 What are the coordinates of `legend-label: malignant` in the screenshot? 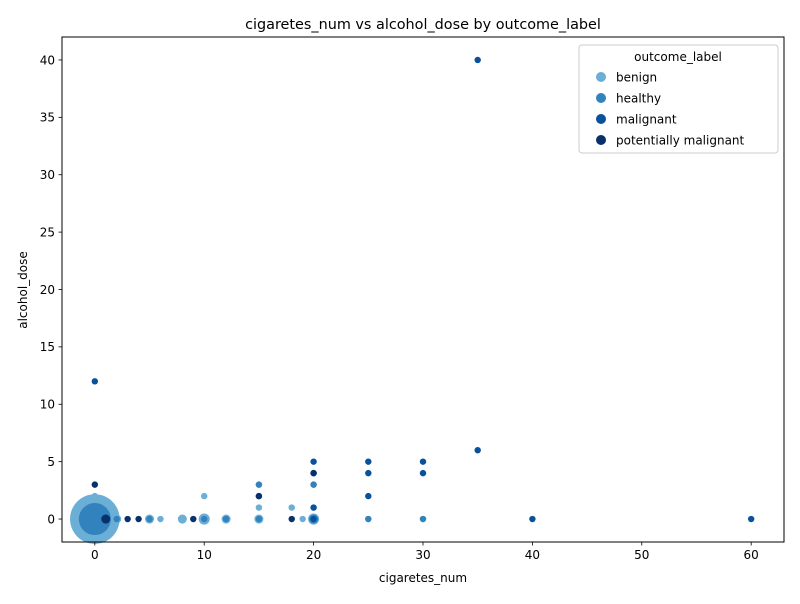 It's located at (646, 119).